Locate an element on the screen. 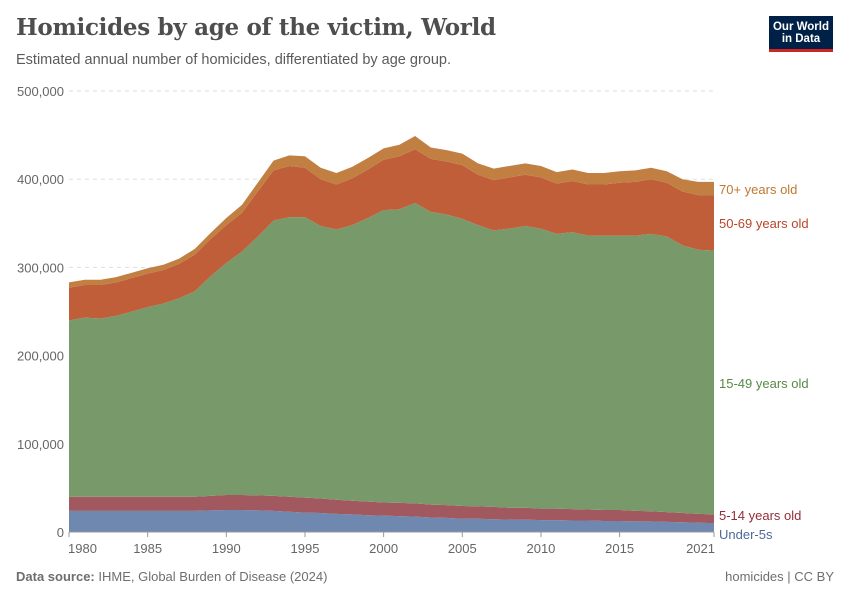  y-tick-label: 300,000 is located at coordinates (40, 267).